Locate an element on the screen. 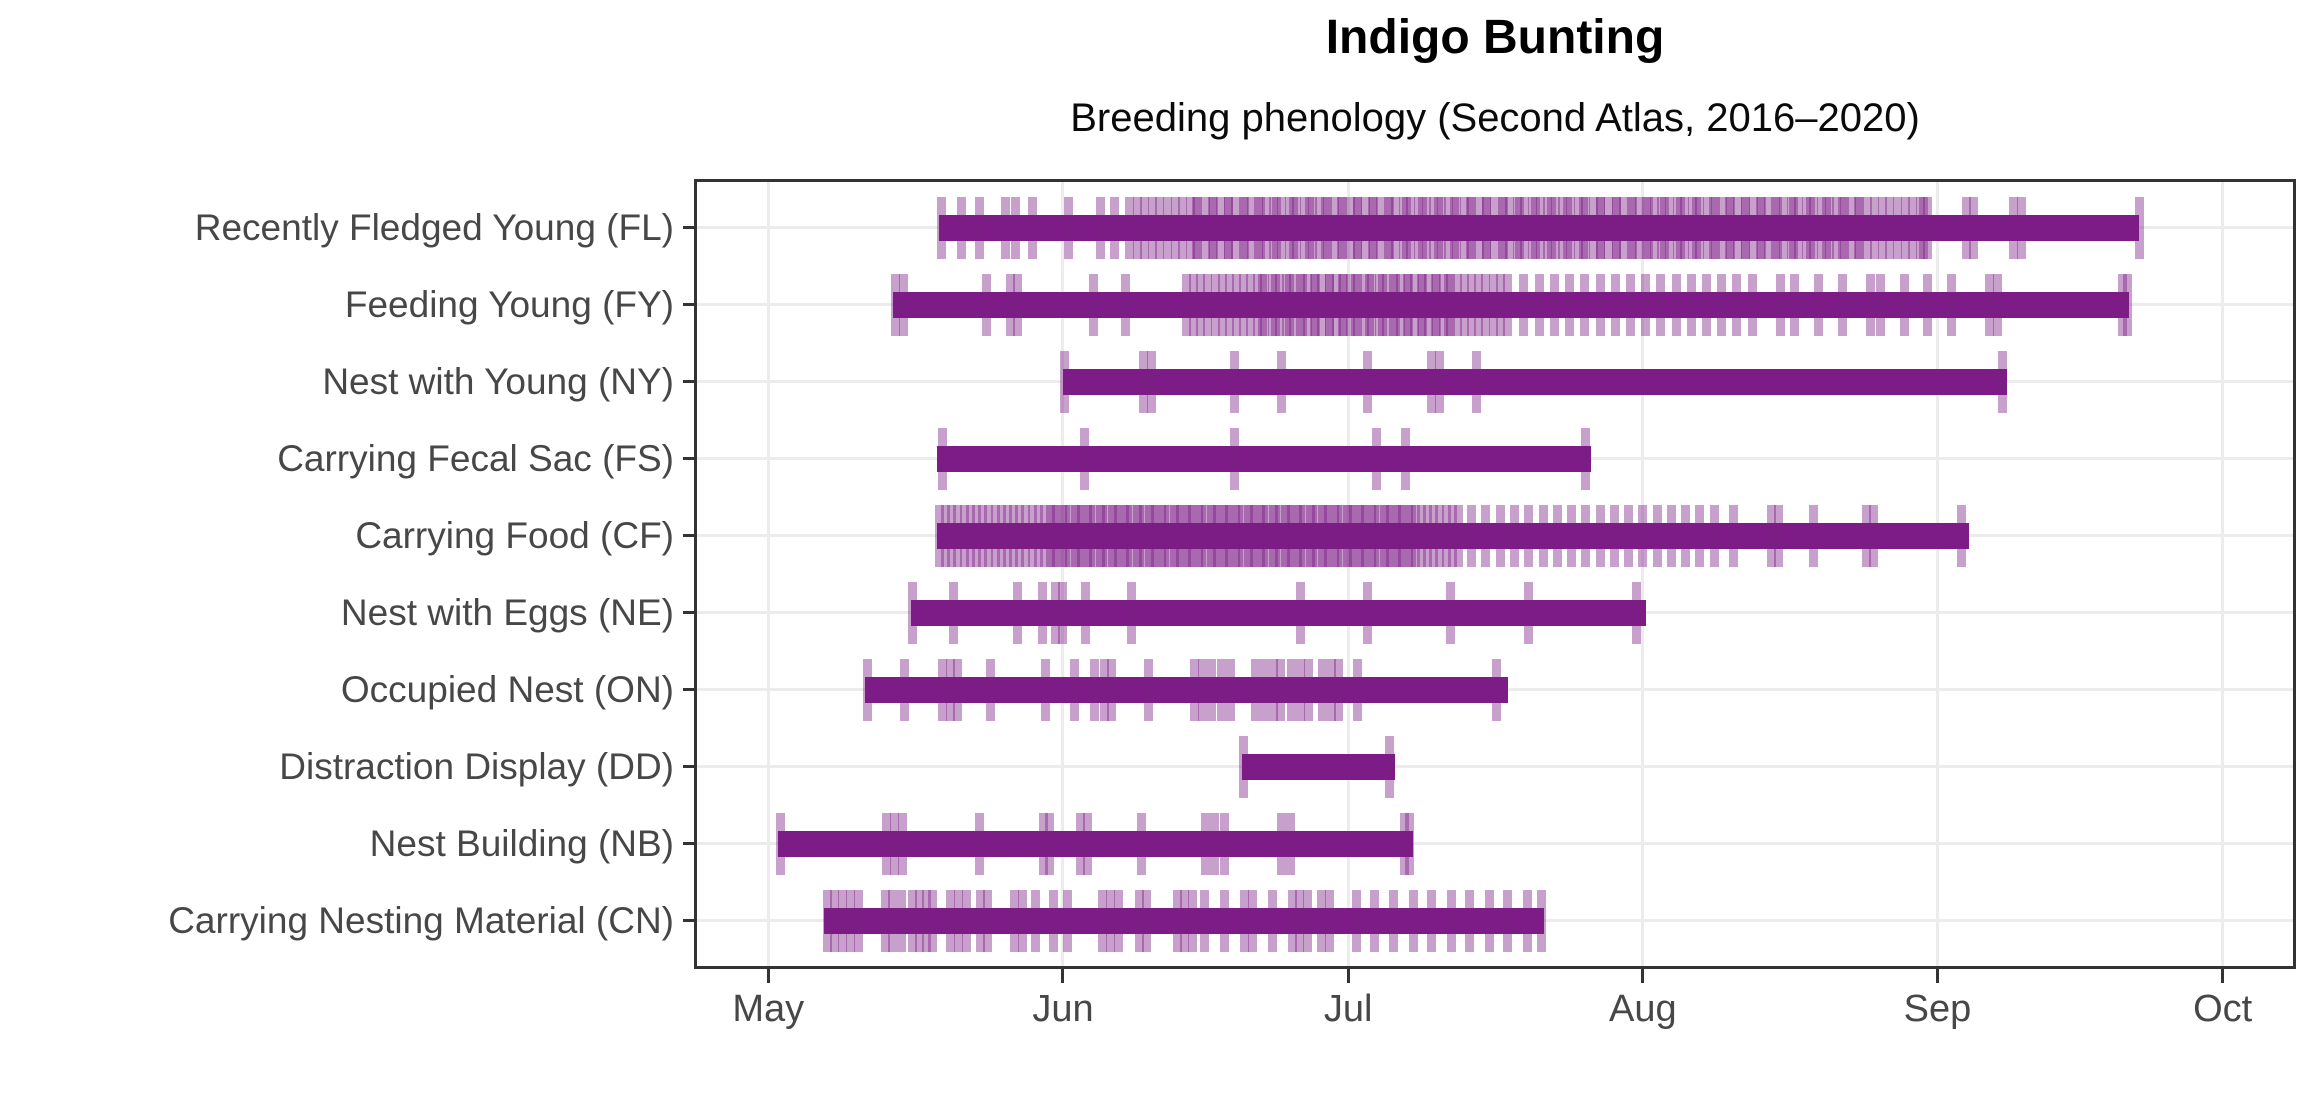  x-axis-label-jun: Jun is located at coordinates (1063, 1009).